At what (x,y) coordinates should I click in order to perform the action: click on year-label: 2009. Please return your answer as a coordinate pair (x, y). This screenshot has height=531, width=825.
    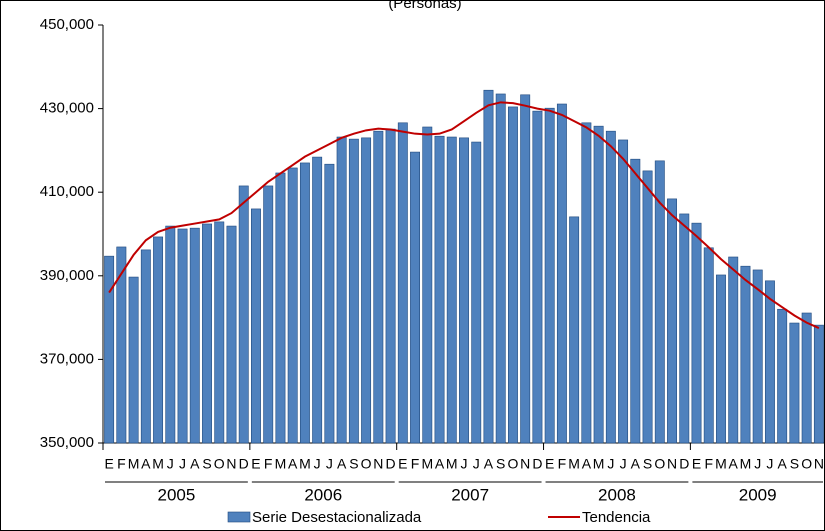
    Looking at the image, I should click on (758, 494).